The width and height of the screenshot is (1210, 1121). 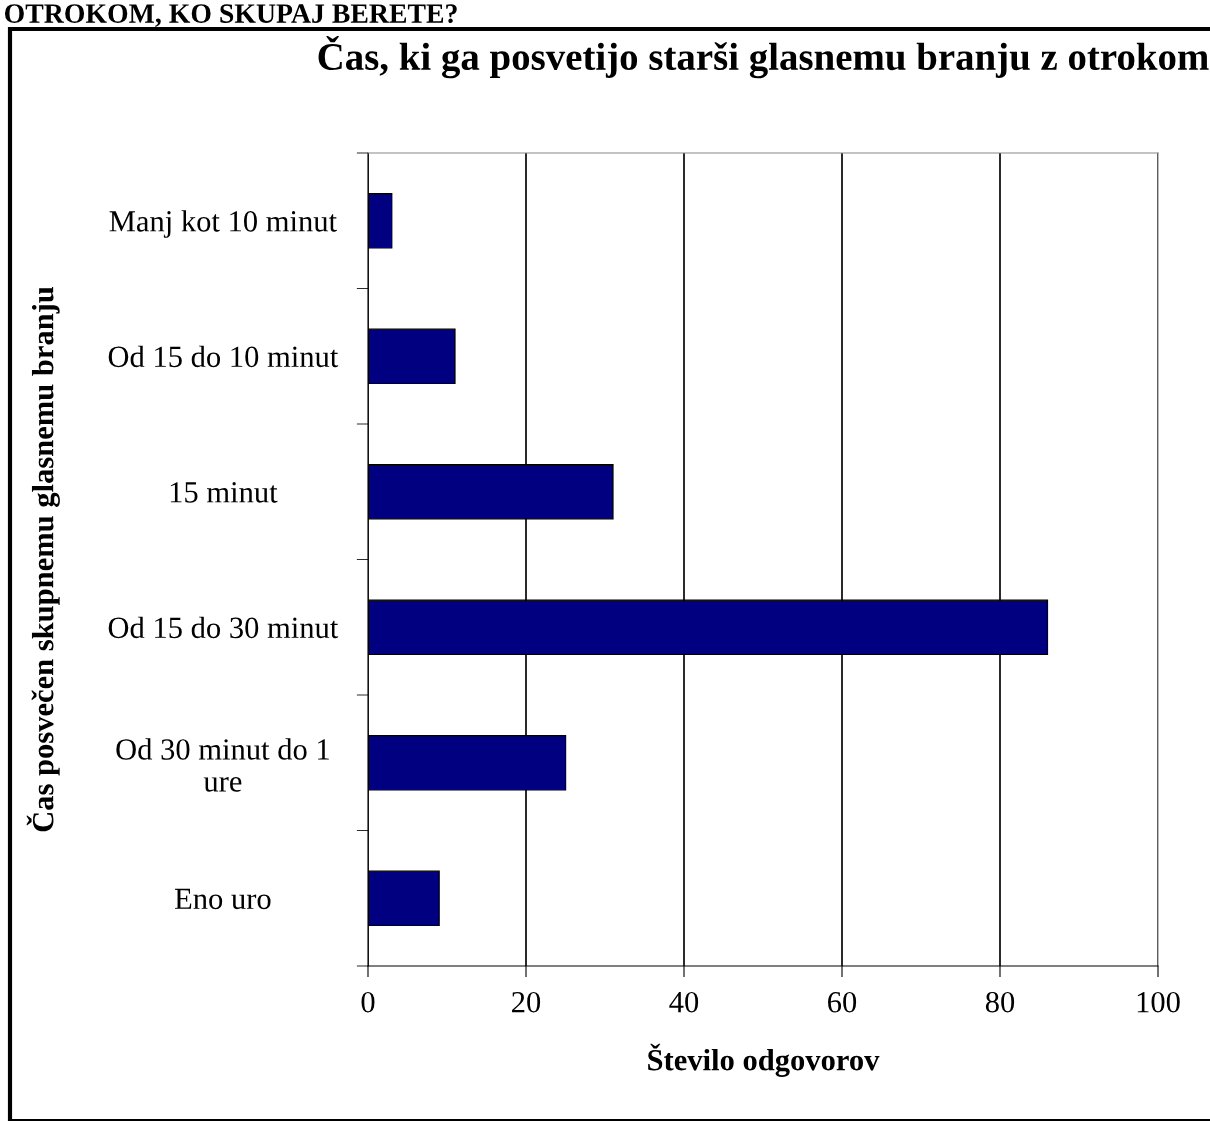 What do you see at coordinates (230, 15) in the screenshot?
I see `text: OTROKOM, KO SKUPAJ BERETE?` at bounding box center [230, 15].